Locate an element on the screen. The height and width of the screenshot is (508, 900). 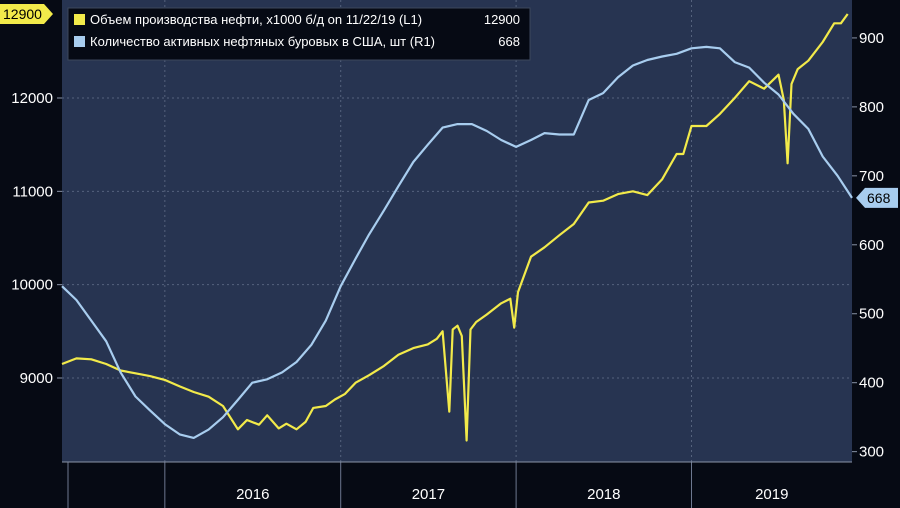
last-value-badge-left is located at coordinates (26, 14).